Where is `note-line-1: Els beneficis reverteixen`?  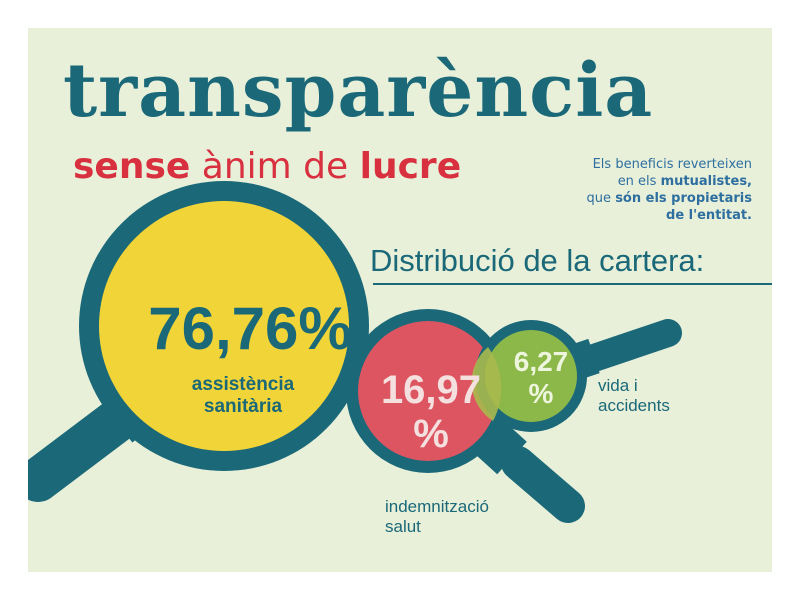
note-line-1: Els beneficis reverteixen is located at coordinates (672, 164).